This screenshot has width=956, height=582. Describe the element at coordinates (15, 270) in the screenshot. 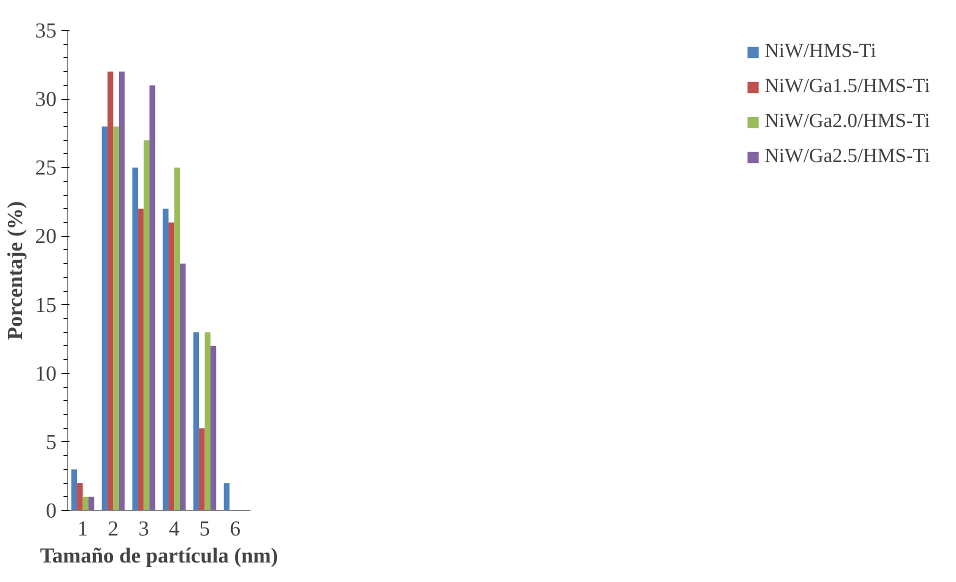

I see `y-axis-title: Porcentaje (%)` at that location.